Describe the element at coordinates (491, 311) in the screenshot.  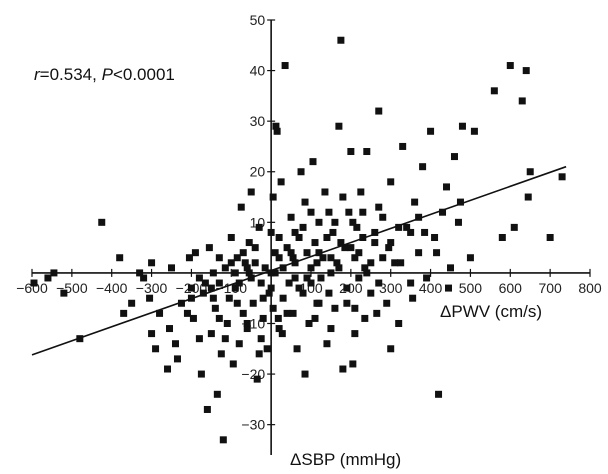
I see `x-axis-title: ΔPWV (cm/s)` at that location.